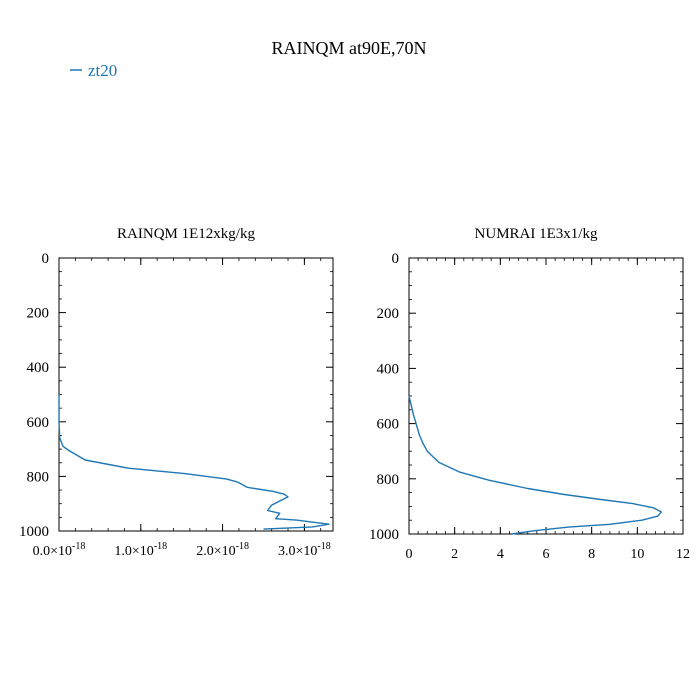  What do you see at coordinates (536, 234) in the screenshot?
I see `subplot-title: NUMRAI 1E3x1/kg` at bounding box center [536, 234].